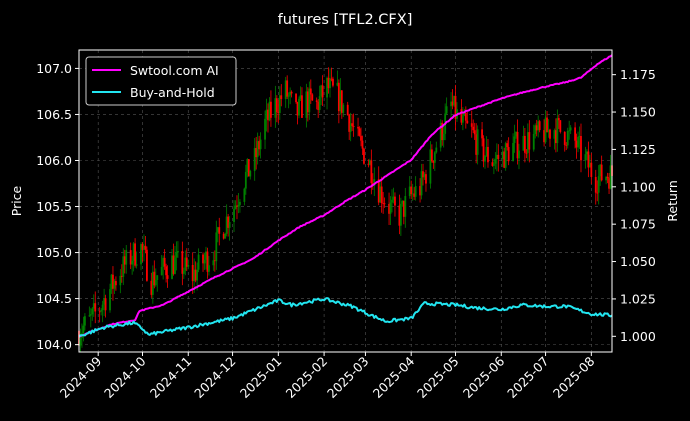  Describe the element at coordinates (54, 206) in the screenshot. I see `y-left-tick-label: 105.5` at that location.